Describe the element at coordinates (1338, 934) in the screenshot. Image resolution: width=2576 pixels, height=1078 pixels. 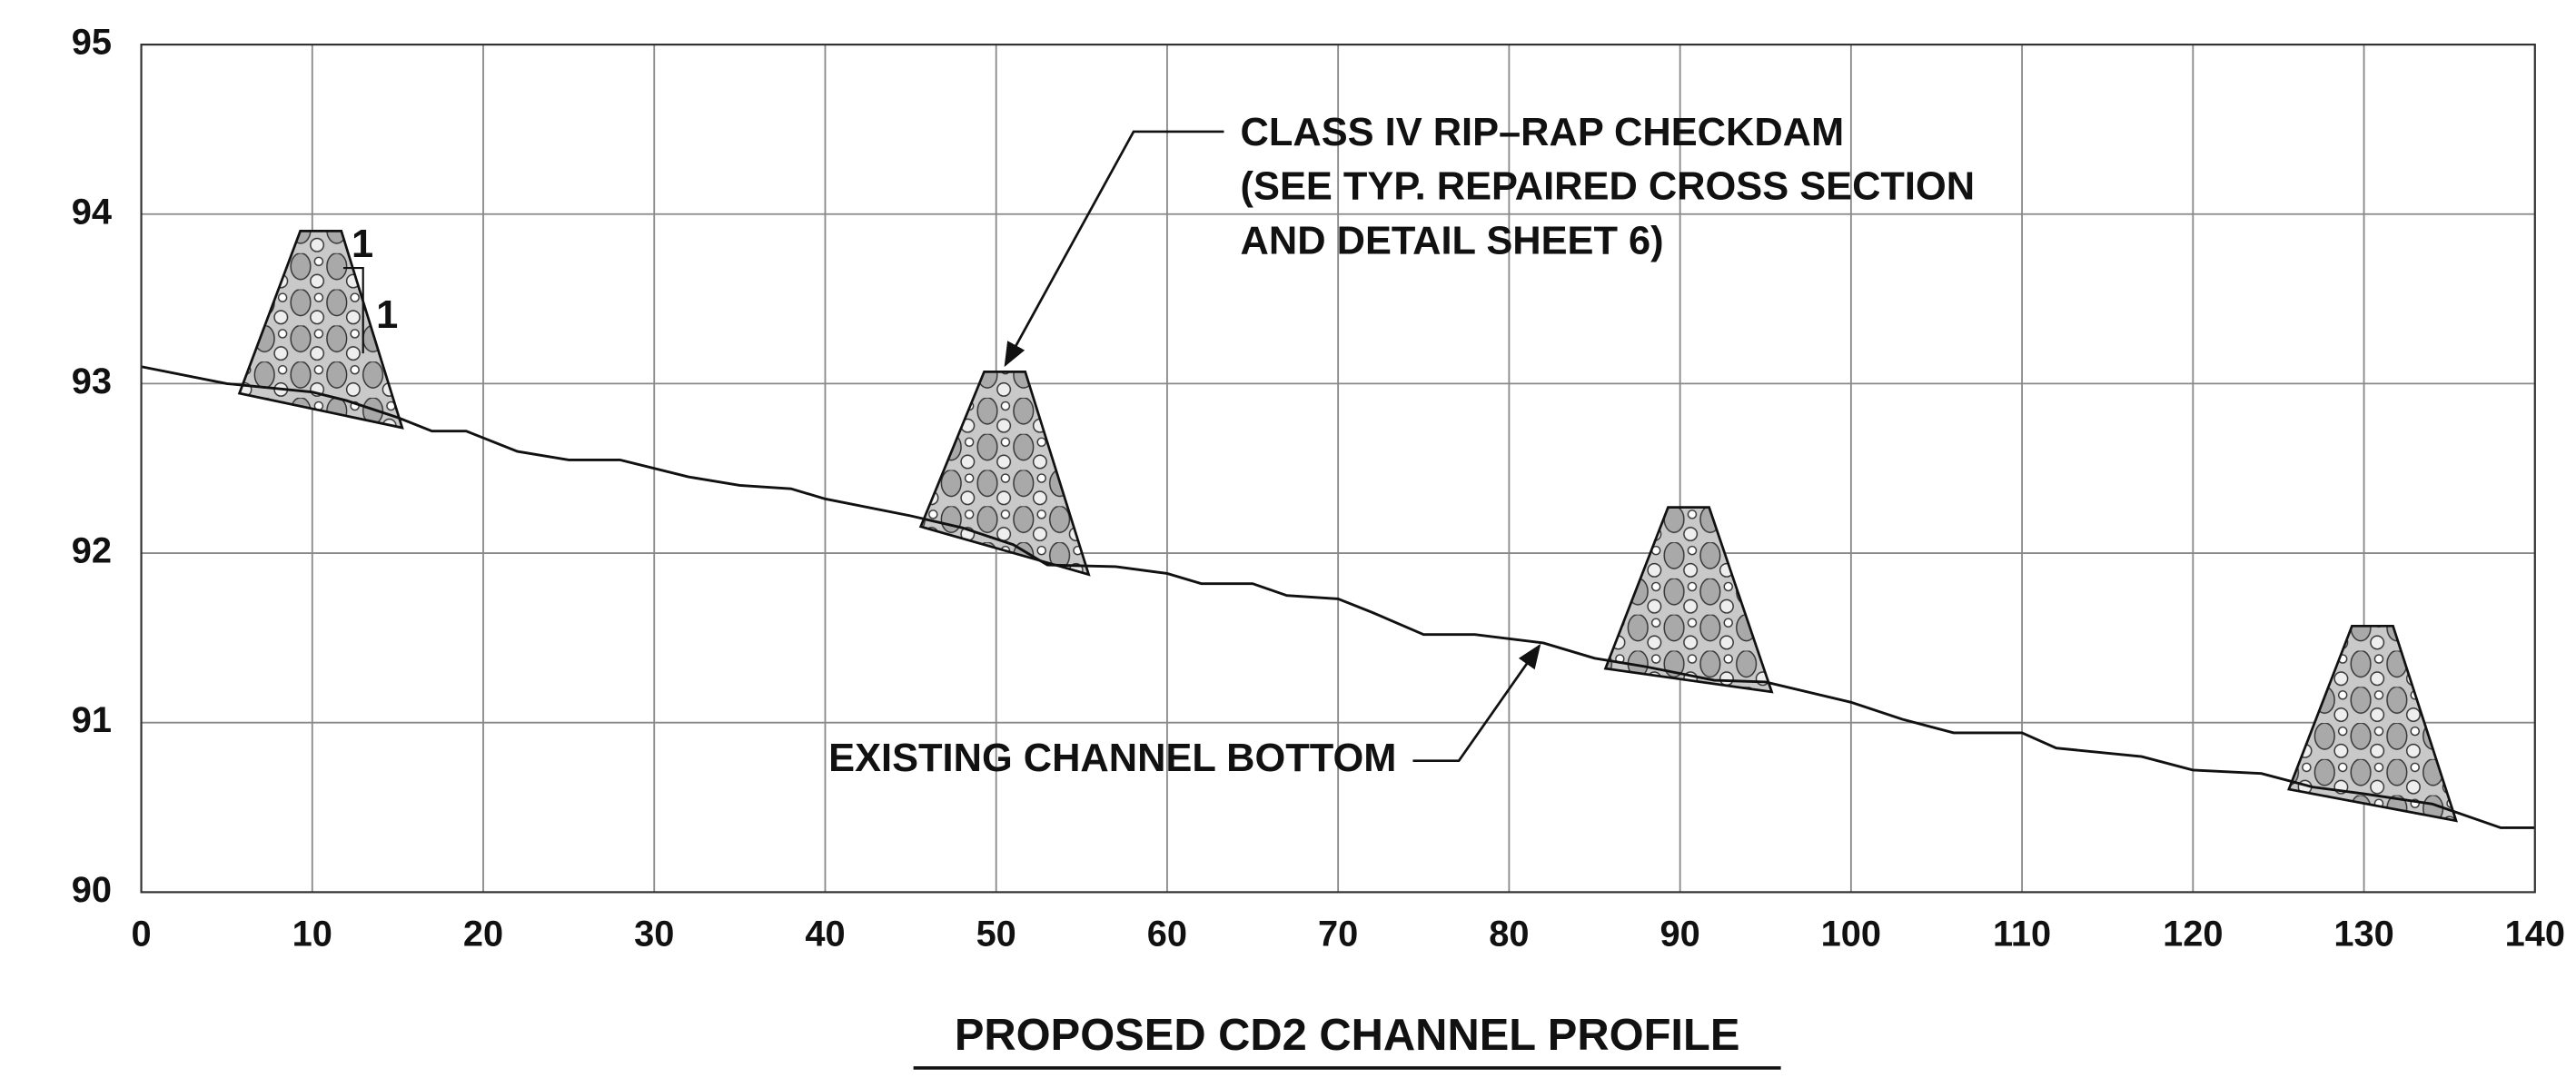
I see `x-tick-label: 70` at that location.